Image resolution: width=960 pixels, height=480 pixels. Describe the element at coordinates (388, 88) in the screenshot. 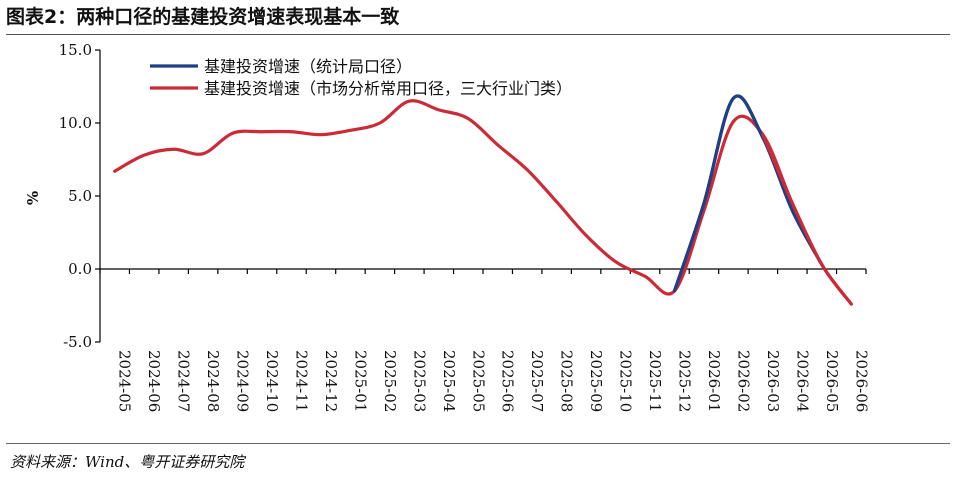

I see `legend-label-market: 基建投资增速（市场分析常用口径，三大行业门类）` at that location.